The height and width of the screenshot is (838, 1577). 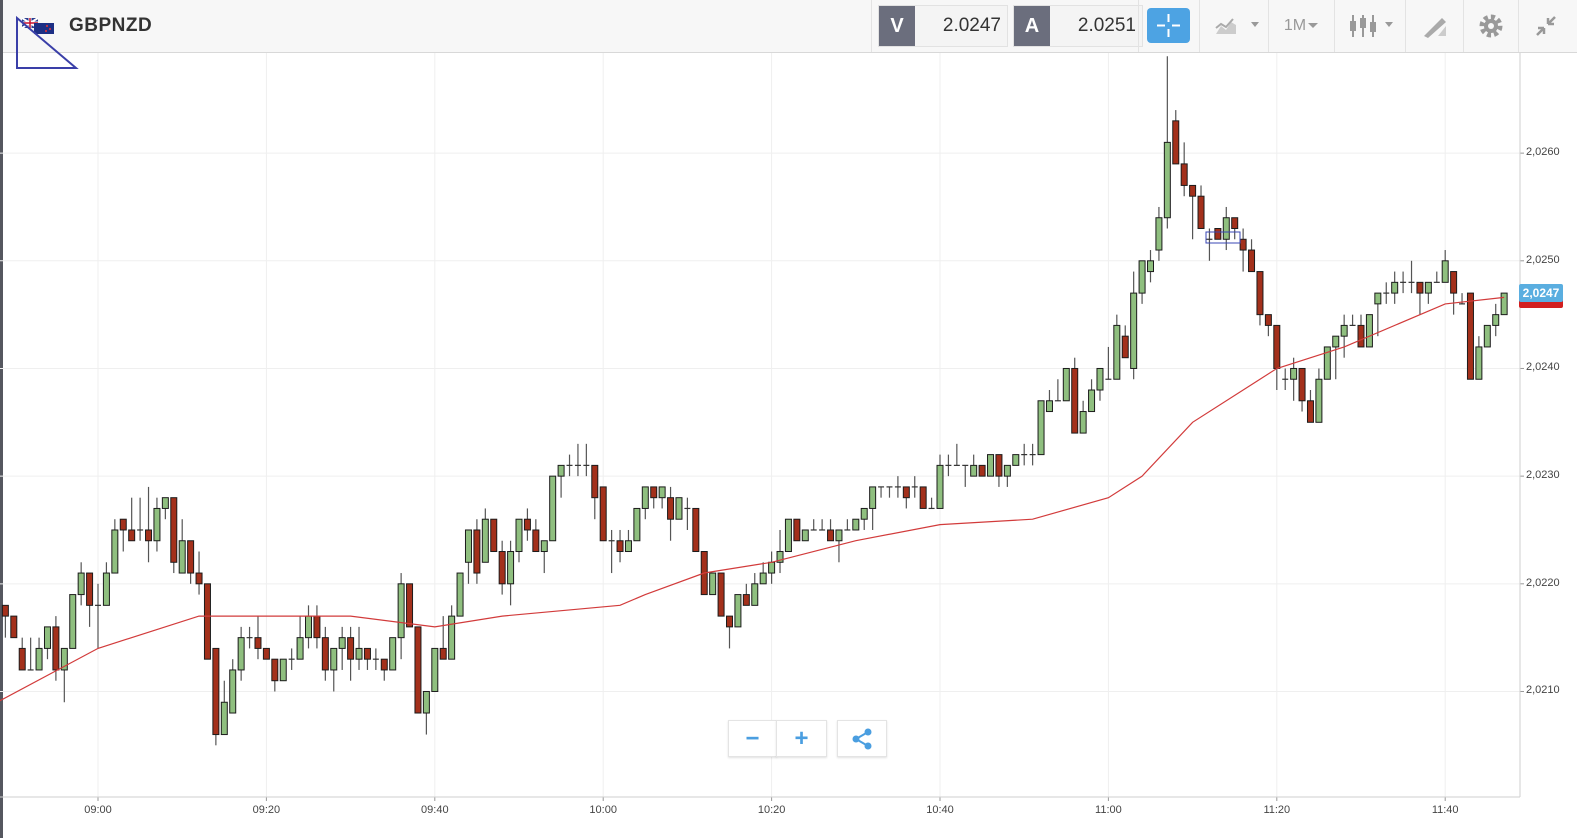 I want to click on share-button, so click(x=862, y=738).